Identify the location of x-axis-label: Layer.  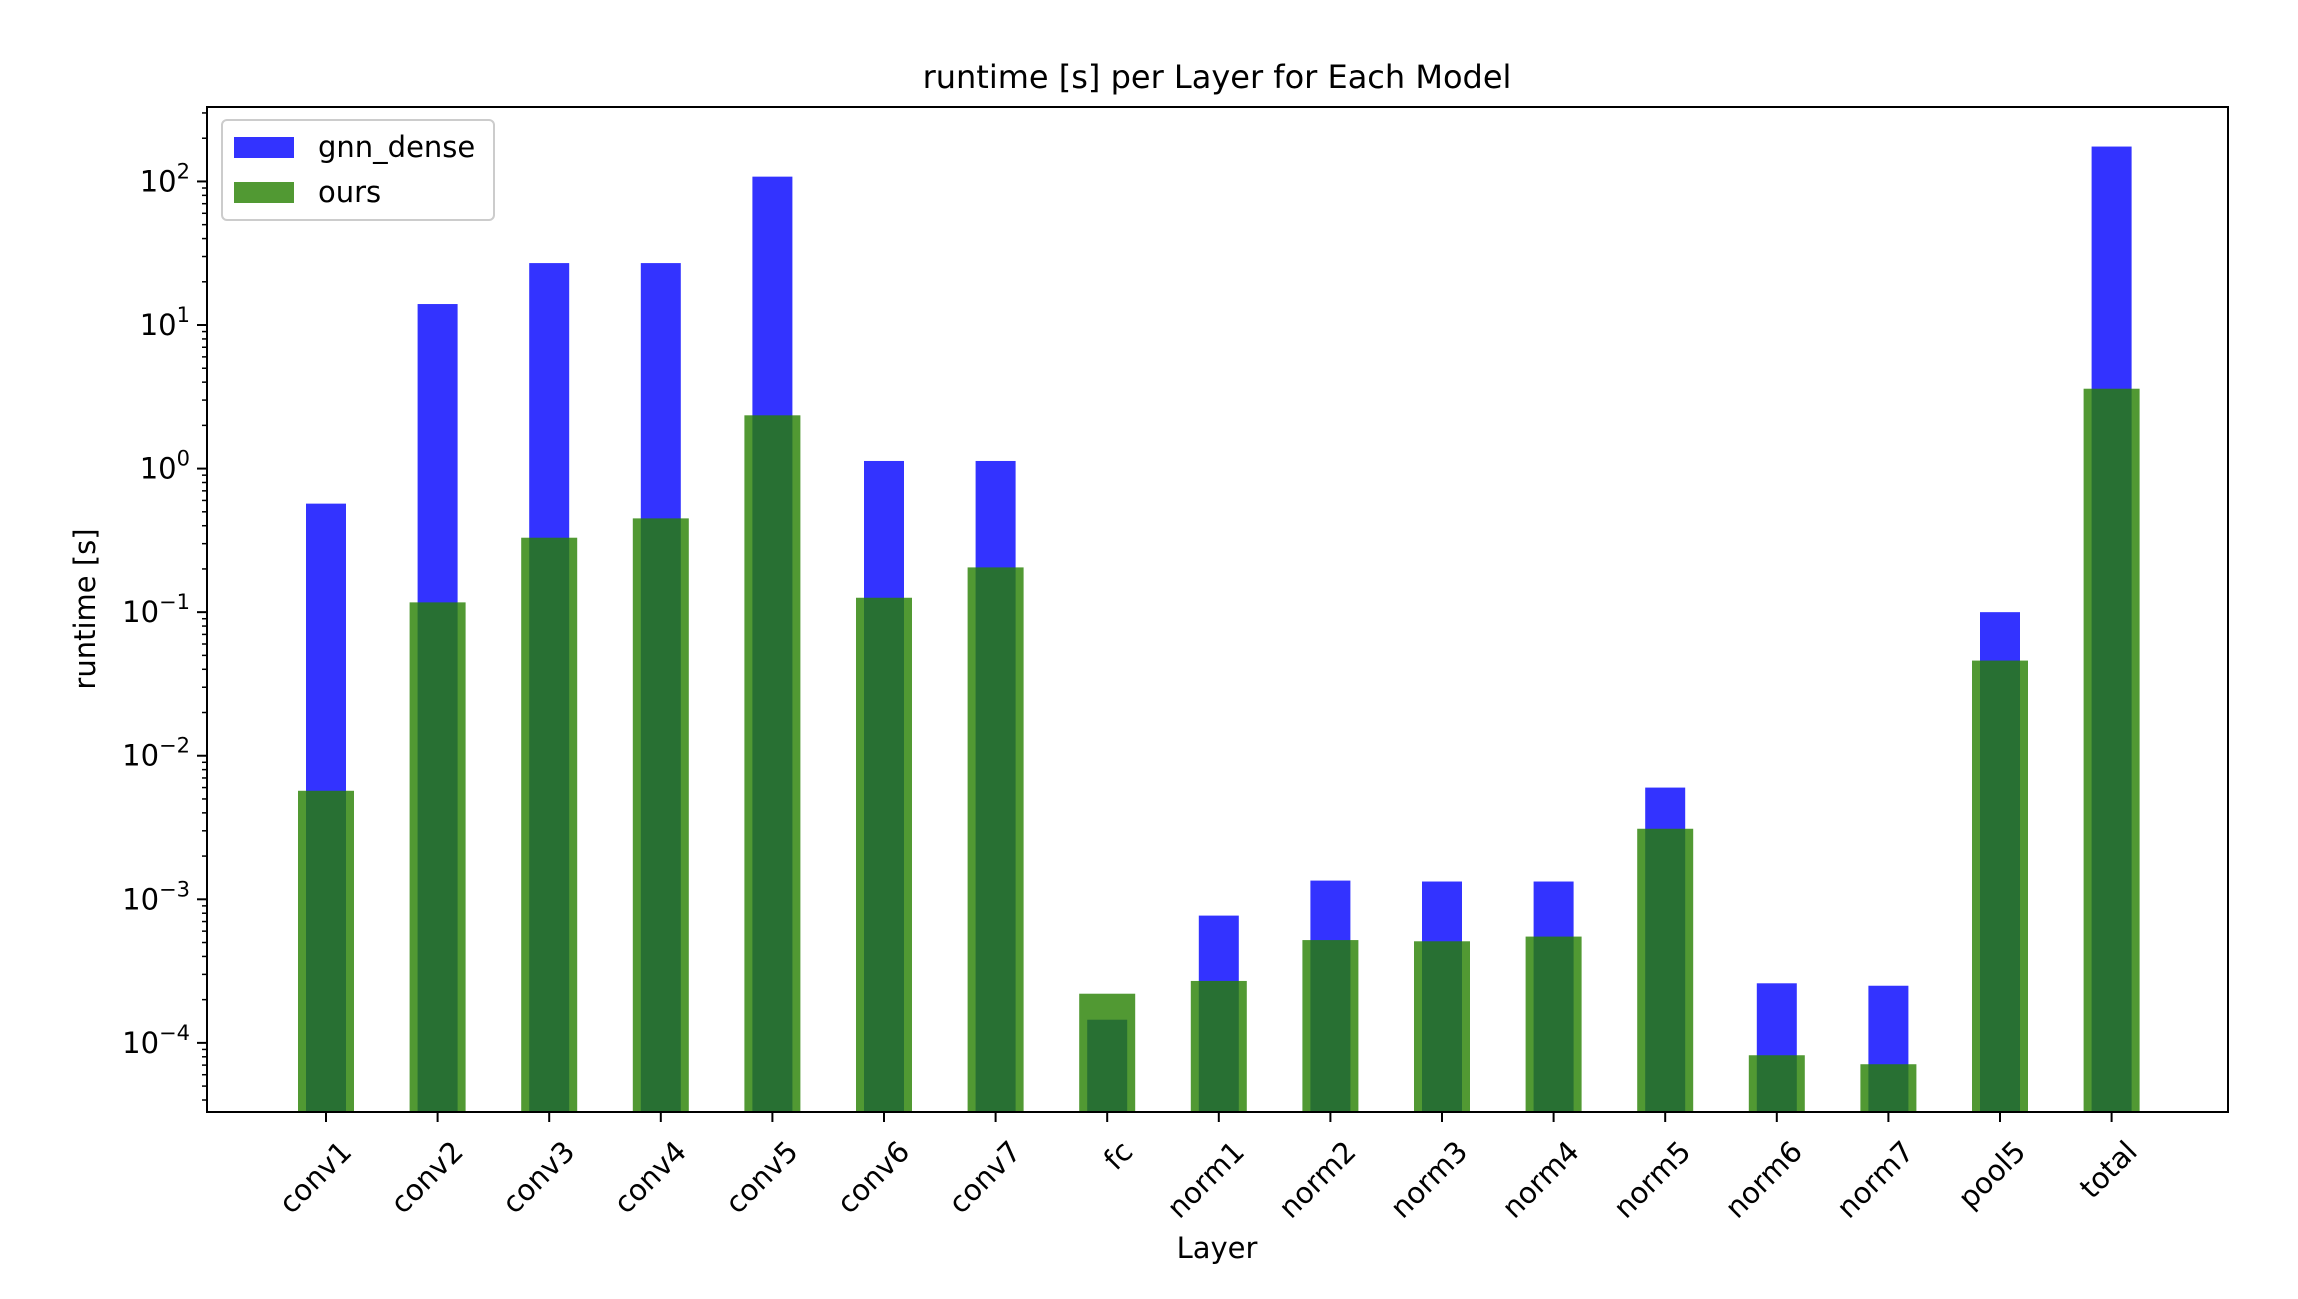
(1217, 1248).